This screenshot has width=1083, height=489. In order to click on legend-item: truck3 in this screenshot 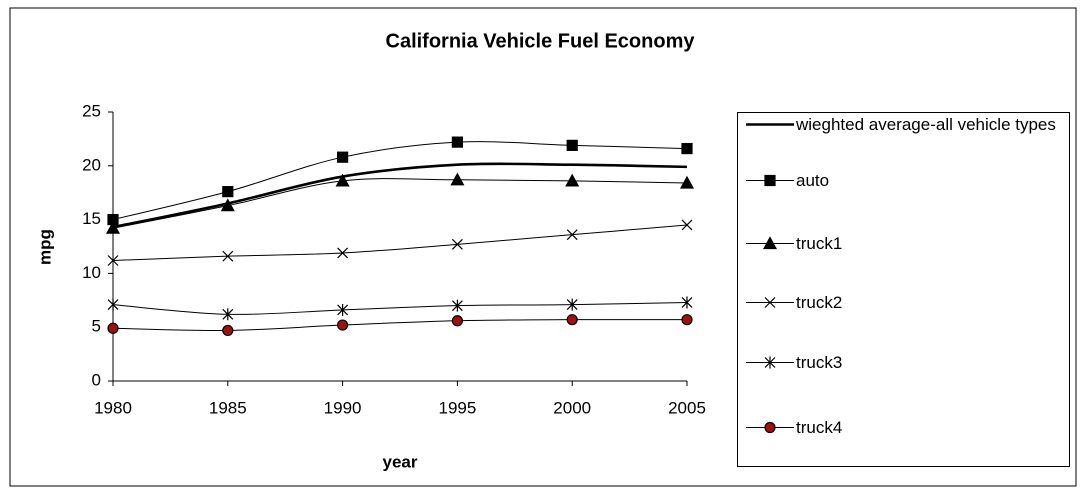, I will do `click(902, 362)`.